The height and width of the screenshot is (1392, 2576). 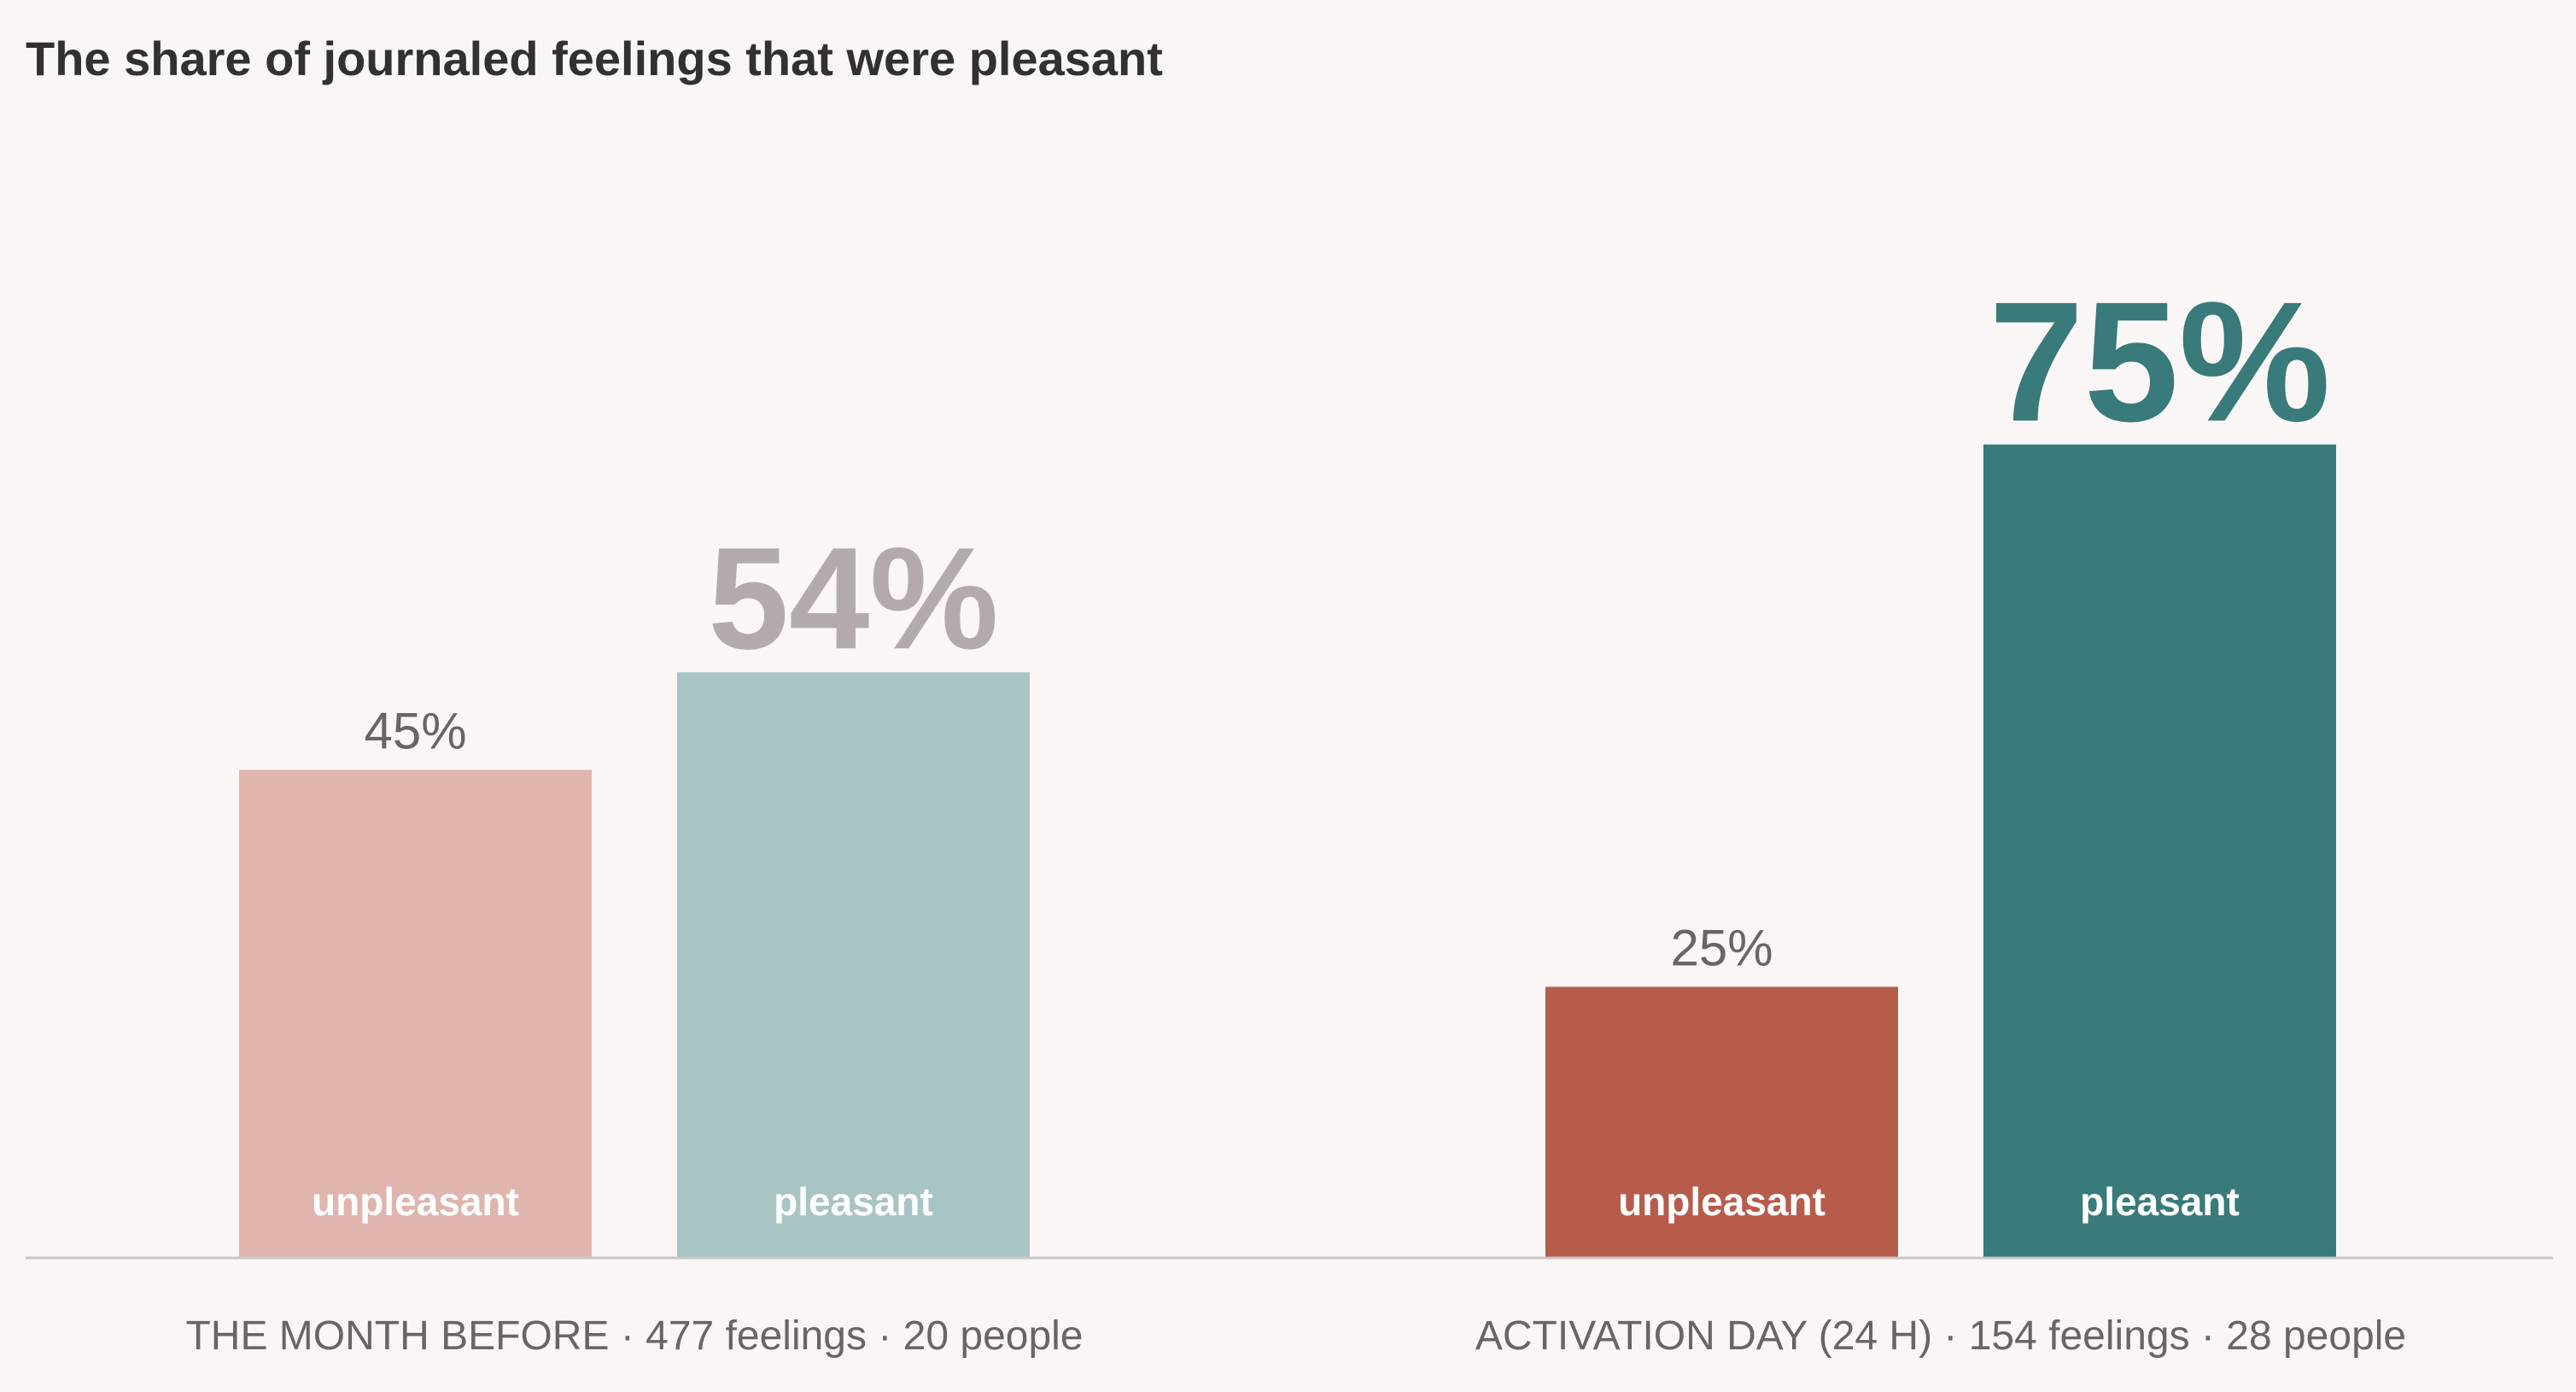 I want to click on value-label-g1-b1: 75%, so click(x=2159, y=362).